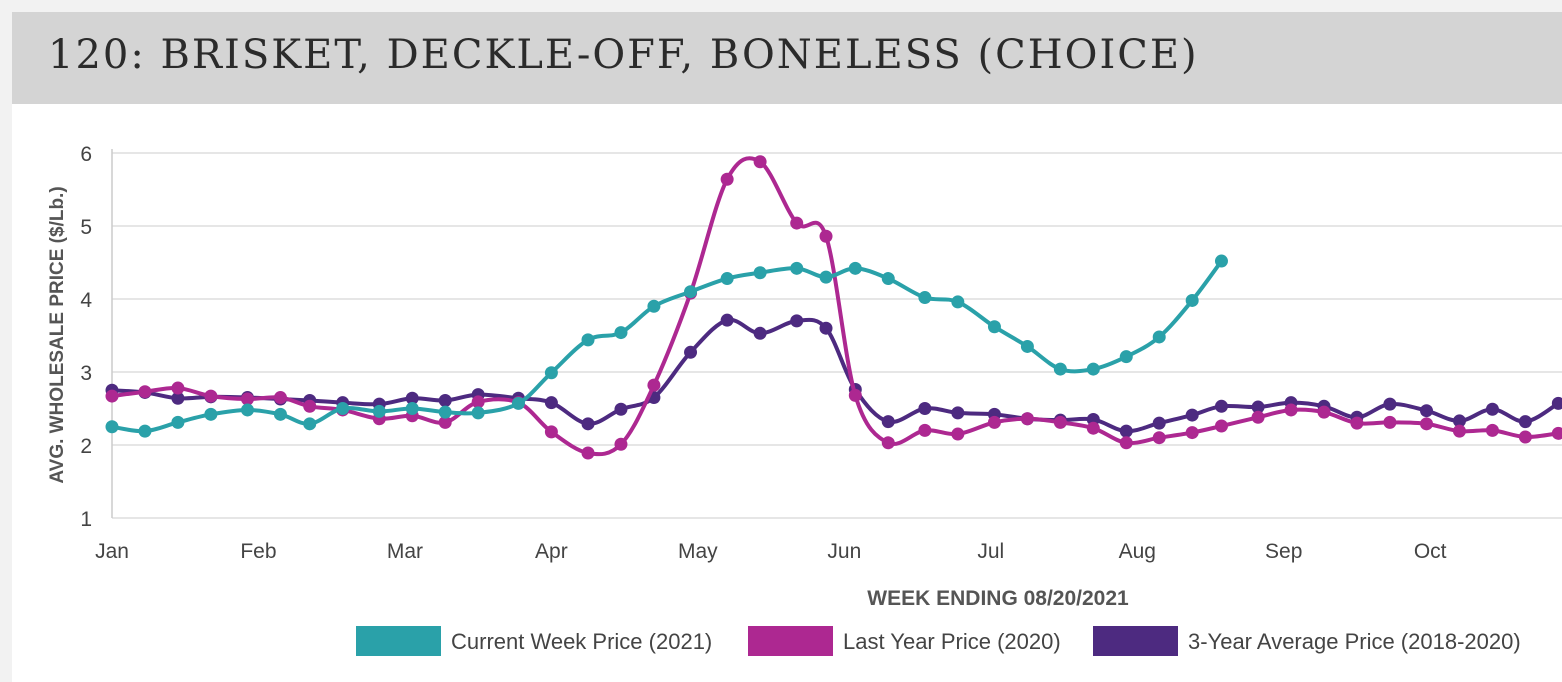 This screenshot has height=682, width=1562. What do you see at coordinates (904, 641) in the screenshot?
I see `legend-item: Last Year Price (2020)` at bounding box center [904, 641].